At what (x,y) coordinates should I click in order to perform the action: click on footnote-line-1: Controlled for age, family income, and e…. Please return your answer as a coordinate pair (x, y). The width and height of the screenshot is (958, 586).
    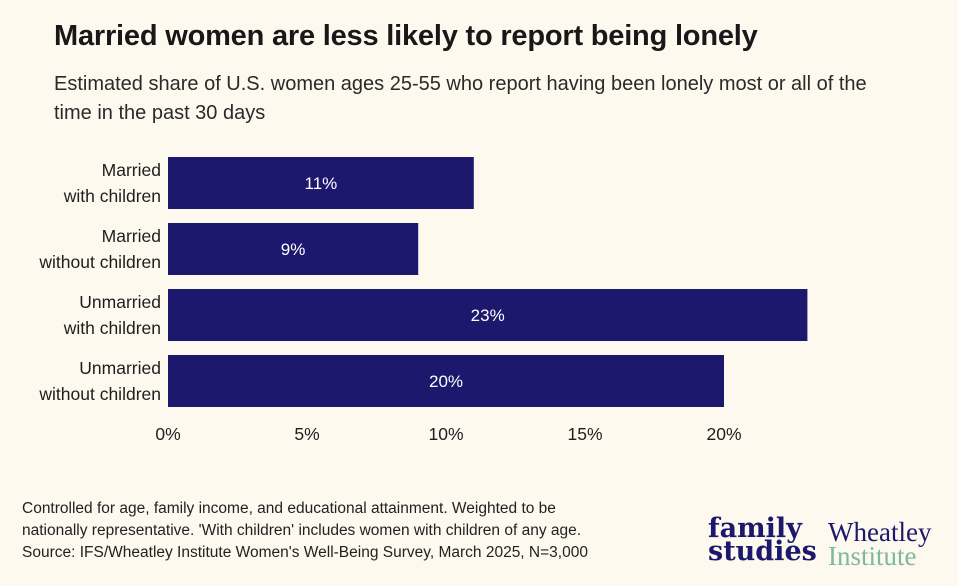
    Looking at the image, I should click on (289, 508).